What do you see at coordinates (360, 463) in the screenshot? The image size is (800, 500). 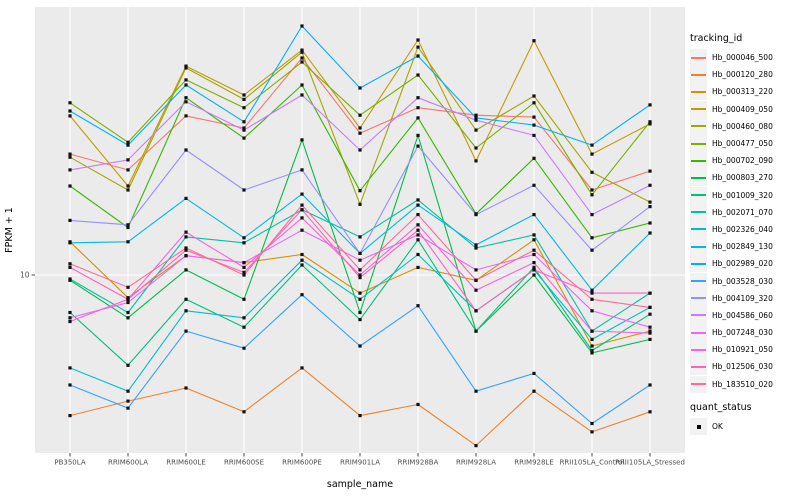 I see `x-tick-label: RRIM901LA` at bounding box center [360, 463].